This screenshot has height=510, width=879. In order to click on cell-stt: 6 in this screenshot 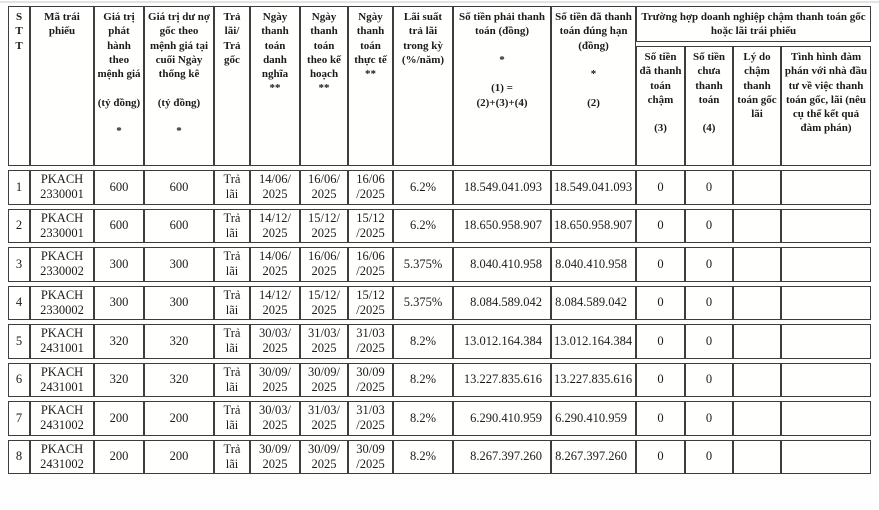, I will do `click(19, 379)`.